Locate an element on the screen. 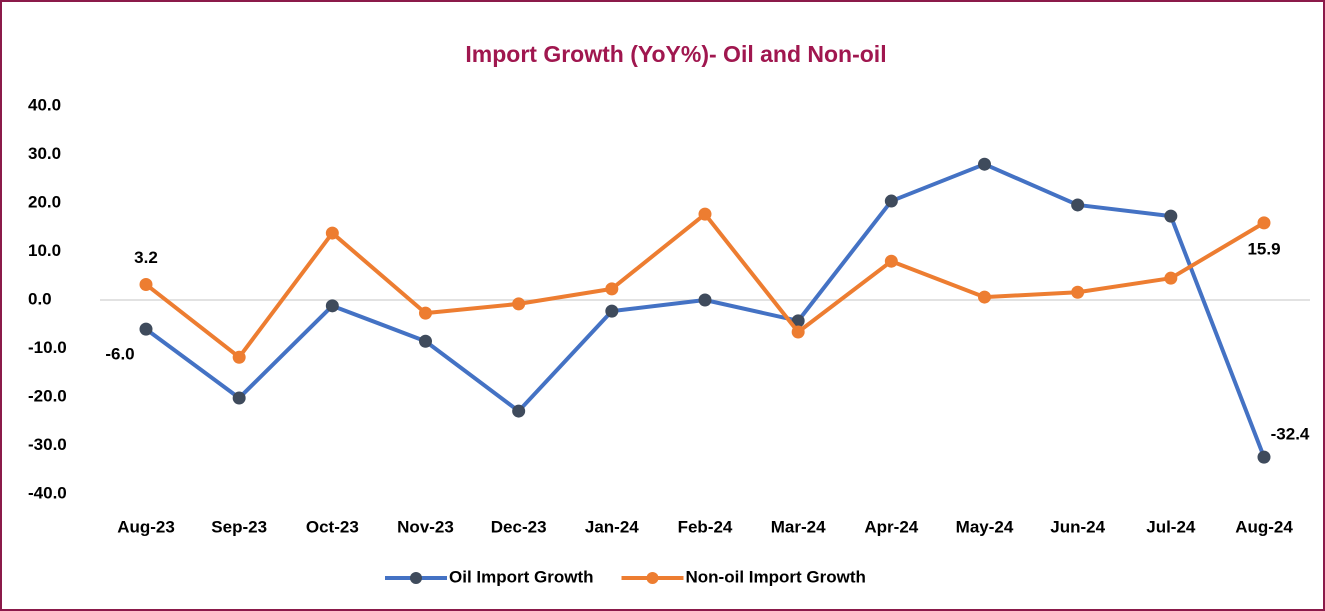 The image size is (1325, 611). x-tick-label: May-24 is located at coordinates (985, 526).